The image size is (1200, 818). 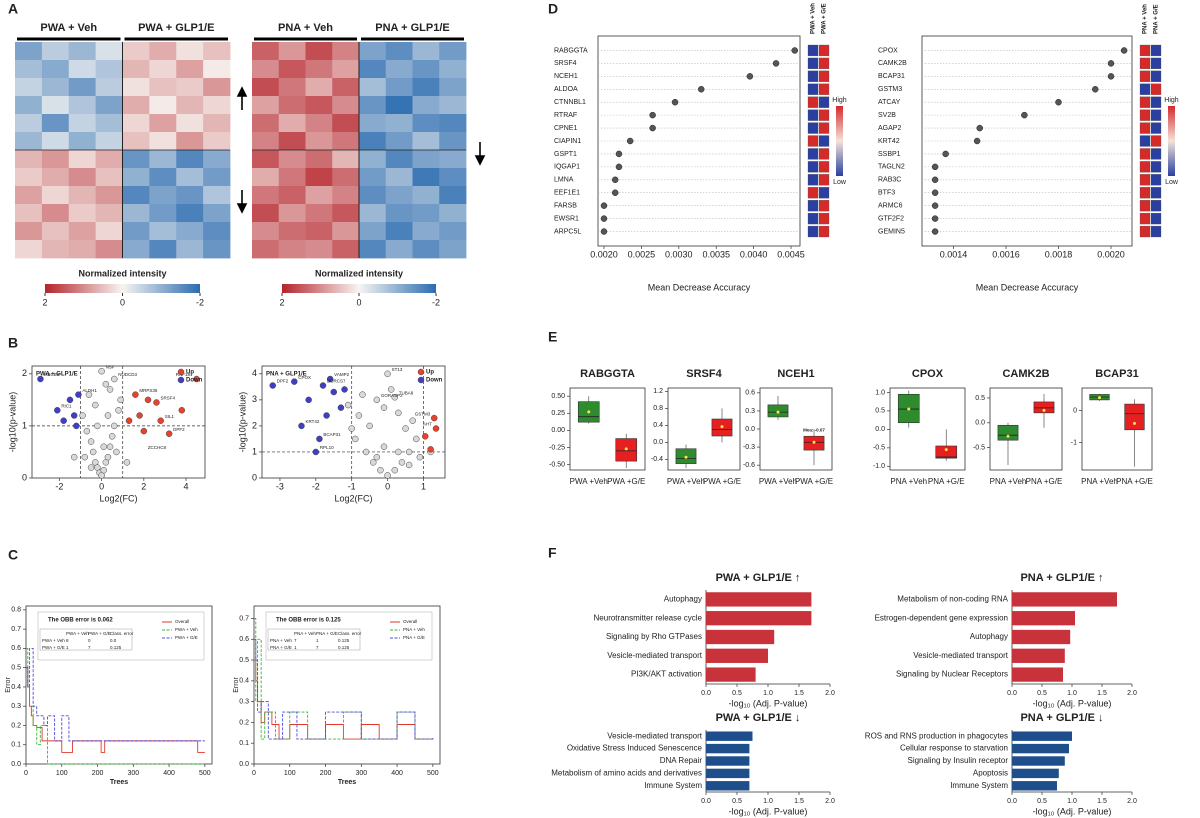 What do you see at coordinates (589, 481) in the screenshot?
I see `category-label: PWA +Veh` at bounding box center [589, 481].